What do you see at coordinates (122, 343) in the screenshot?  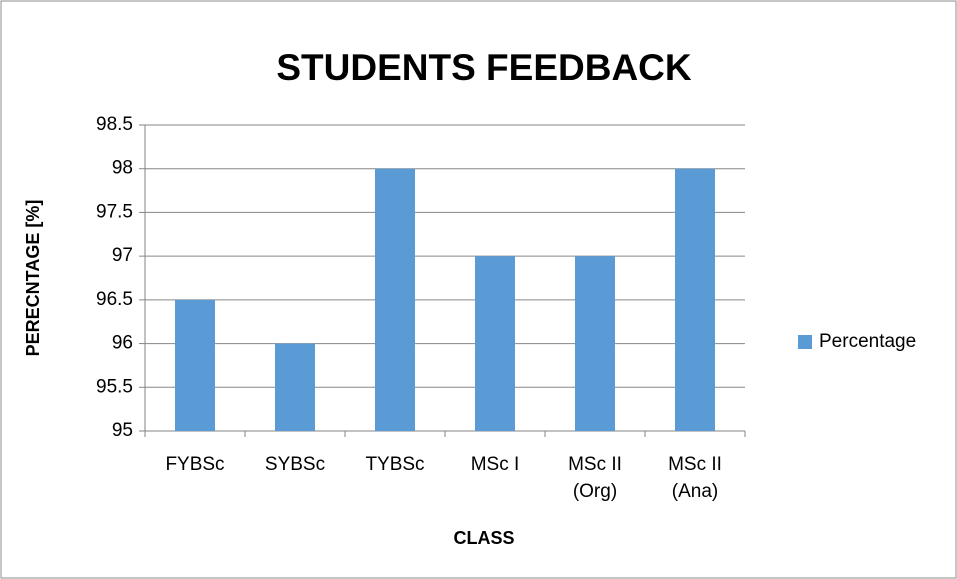 I see `y-tick-label: 96` at bounding box center [122, 343].